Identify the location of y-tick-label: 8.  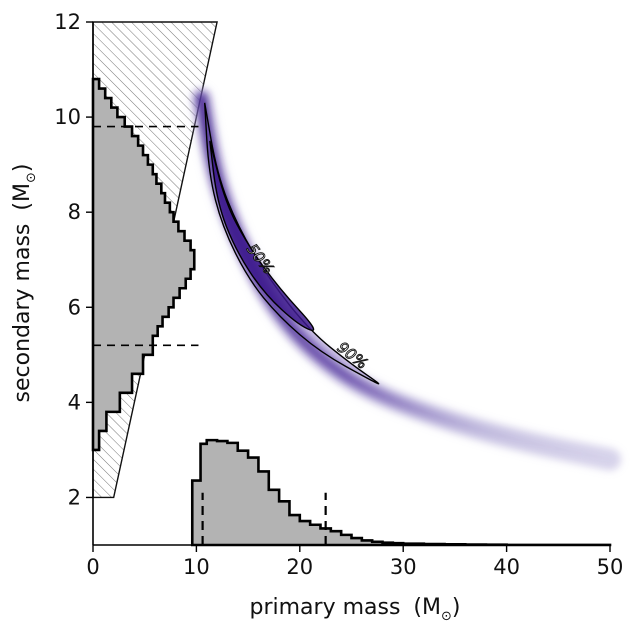
(74, 212).